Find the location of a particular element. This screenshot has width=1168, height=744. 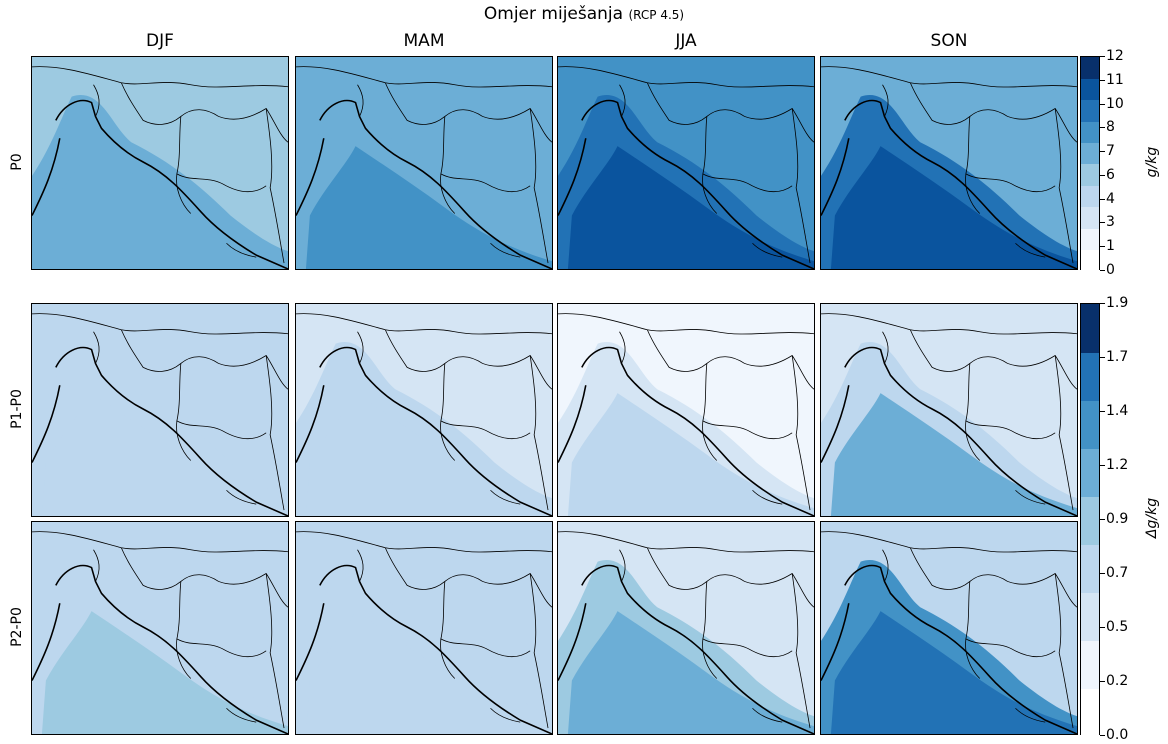

map-panel-p2-p0-mam is located at coordinates (424, 628).